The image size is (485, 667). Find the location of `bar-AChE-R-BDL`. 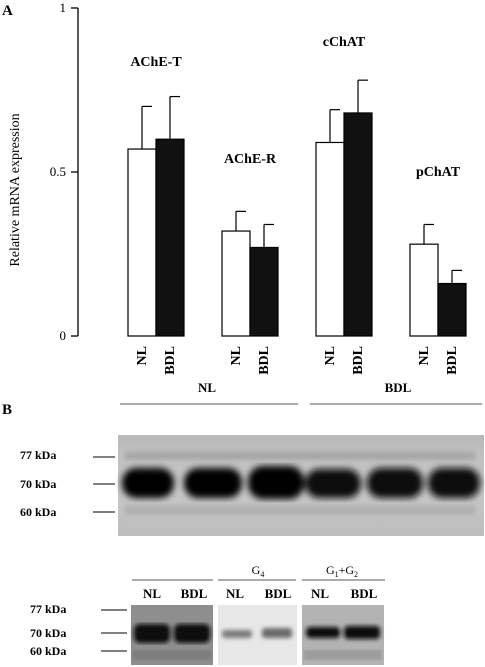

bar-AChE-R-BDL is located at coordinates (264, 291).